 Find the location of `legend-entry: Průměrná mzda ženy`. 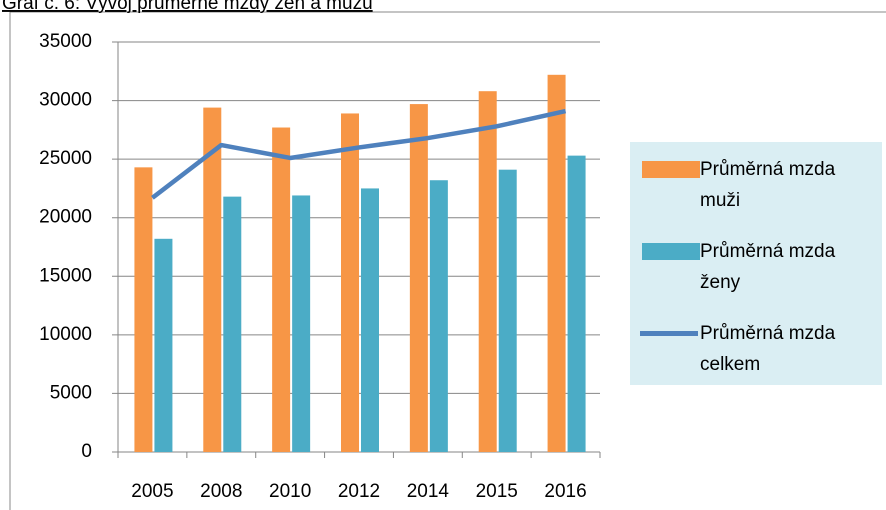

legend-entry: Průměrná mzda ženy is located at coordinates (756, 271).